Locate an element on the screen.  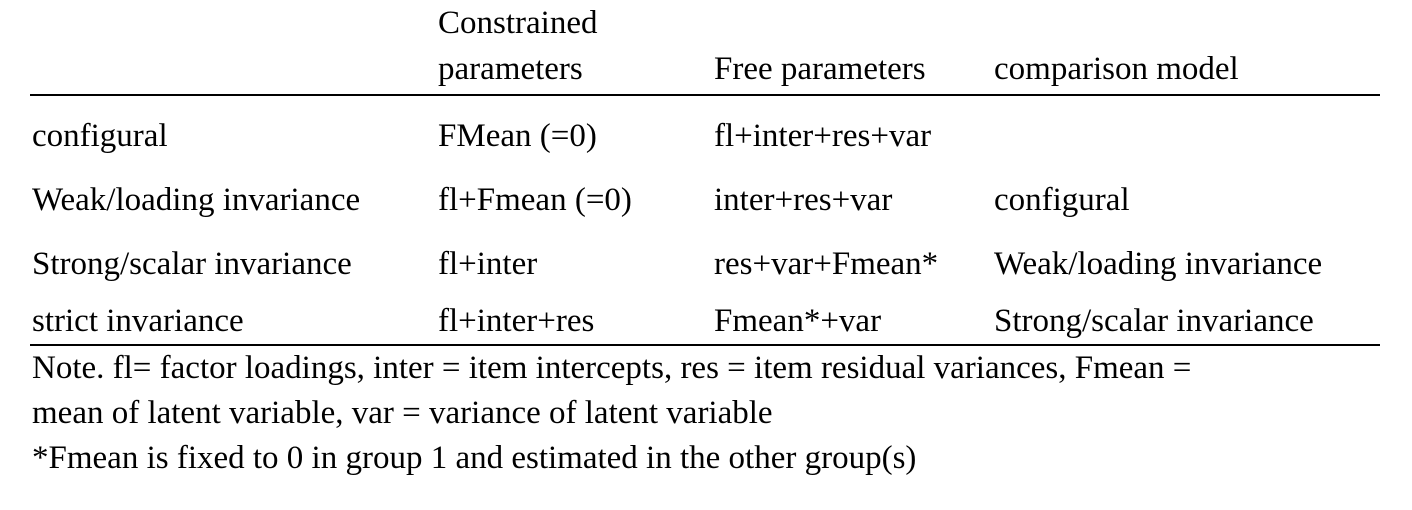
header-free-line2: Free parameters is located at coordinates (820, 69).